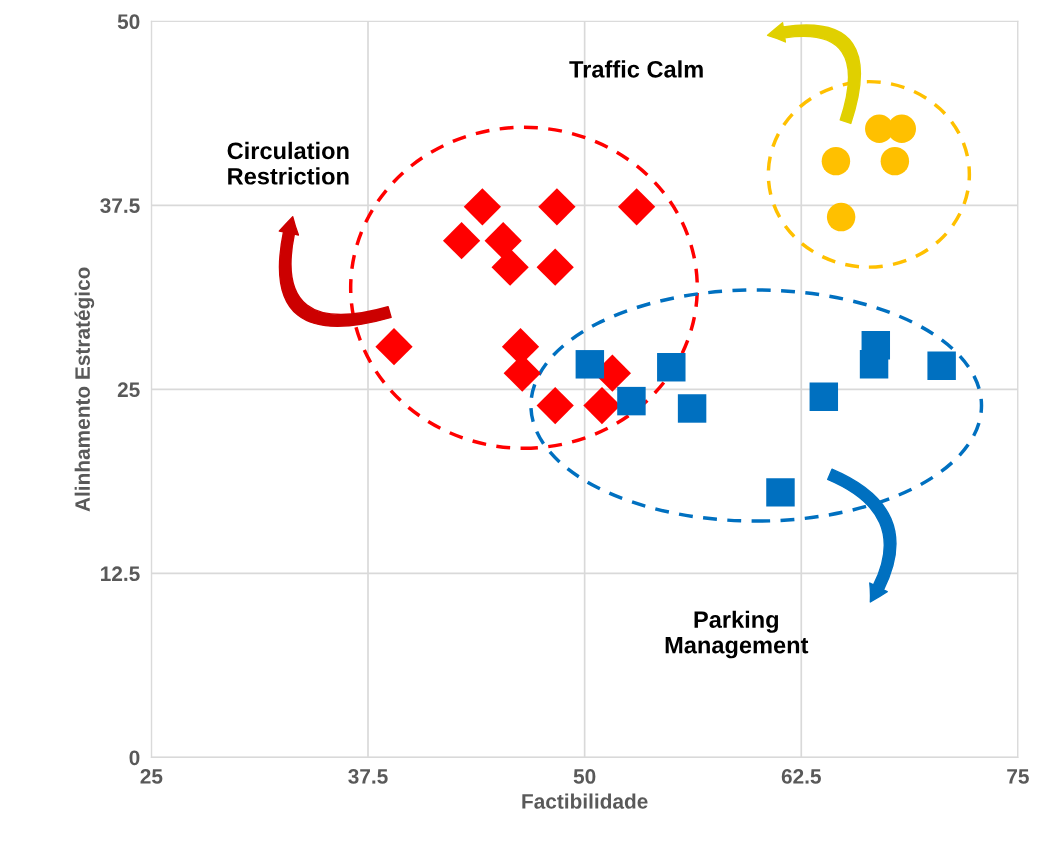  What do you see at coordinates (128, 22) in the screenshot?
I see `y-tick-label: 50` at bounding box center [128, 22].